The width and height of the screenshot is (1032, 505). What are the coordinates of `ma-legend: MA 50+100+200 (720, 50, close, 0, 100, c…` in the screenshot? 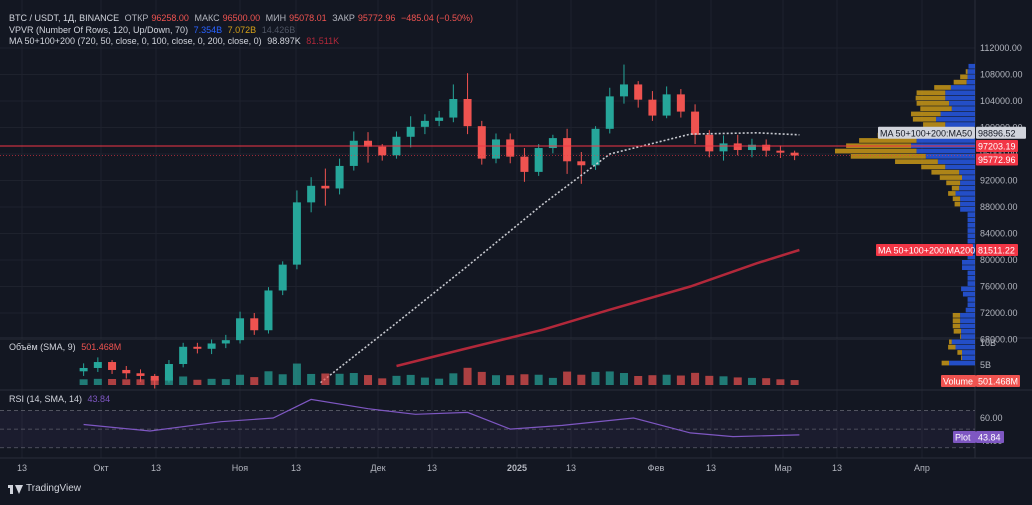 It's located at (175, 41).